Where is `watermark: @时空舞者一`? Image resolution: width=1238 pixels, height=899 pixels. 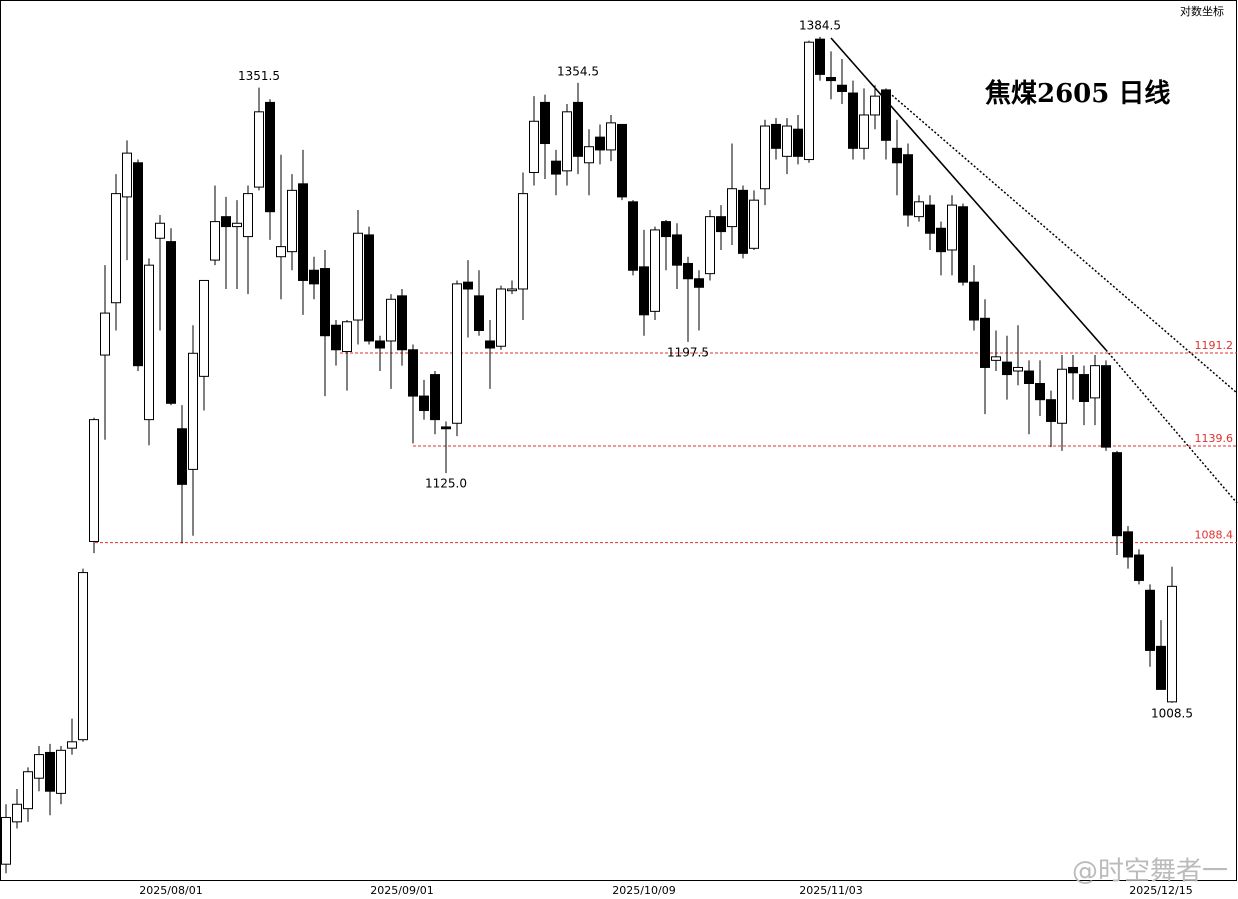
watermark: @时空舞者一 is located at coordinates (1150, 872).